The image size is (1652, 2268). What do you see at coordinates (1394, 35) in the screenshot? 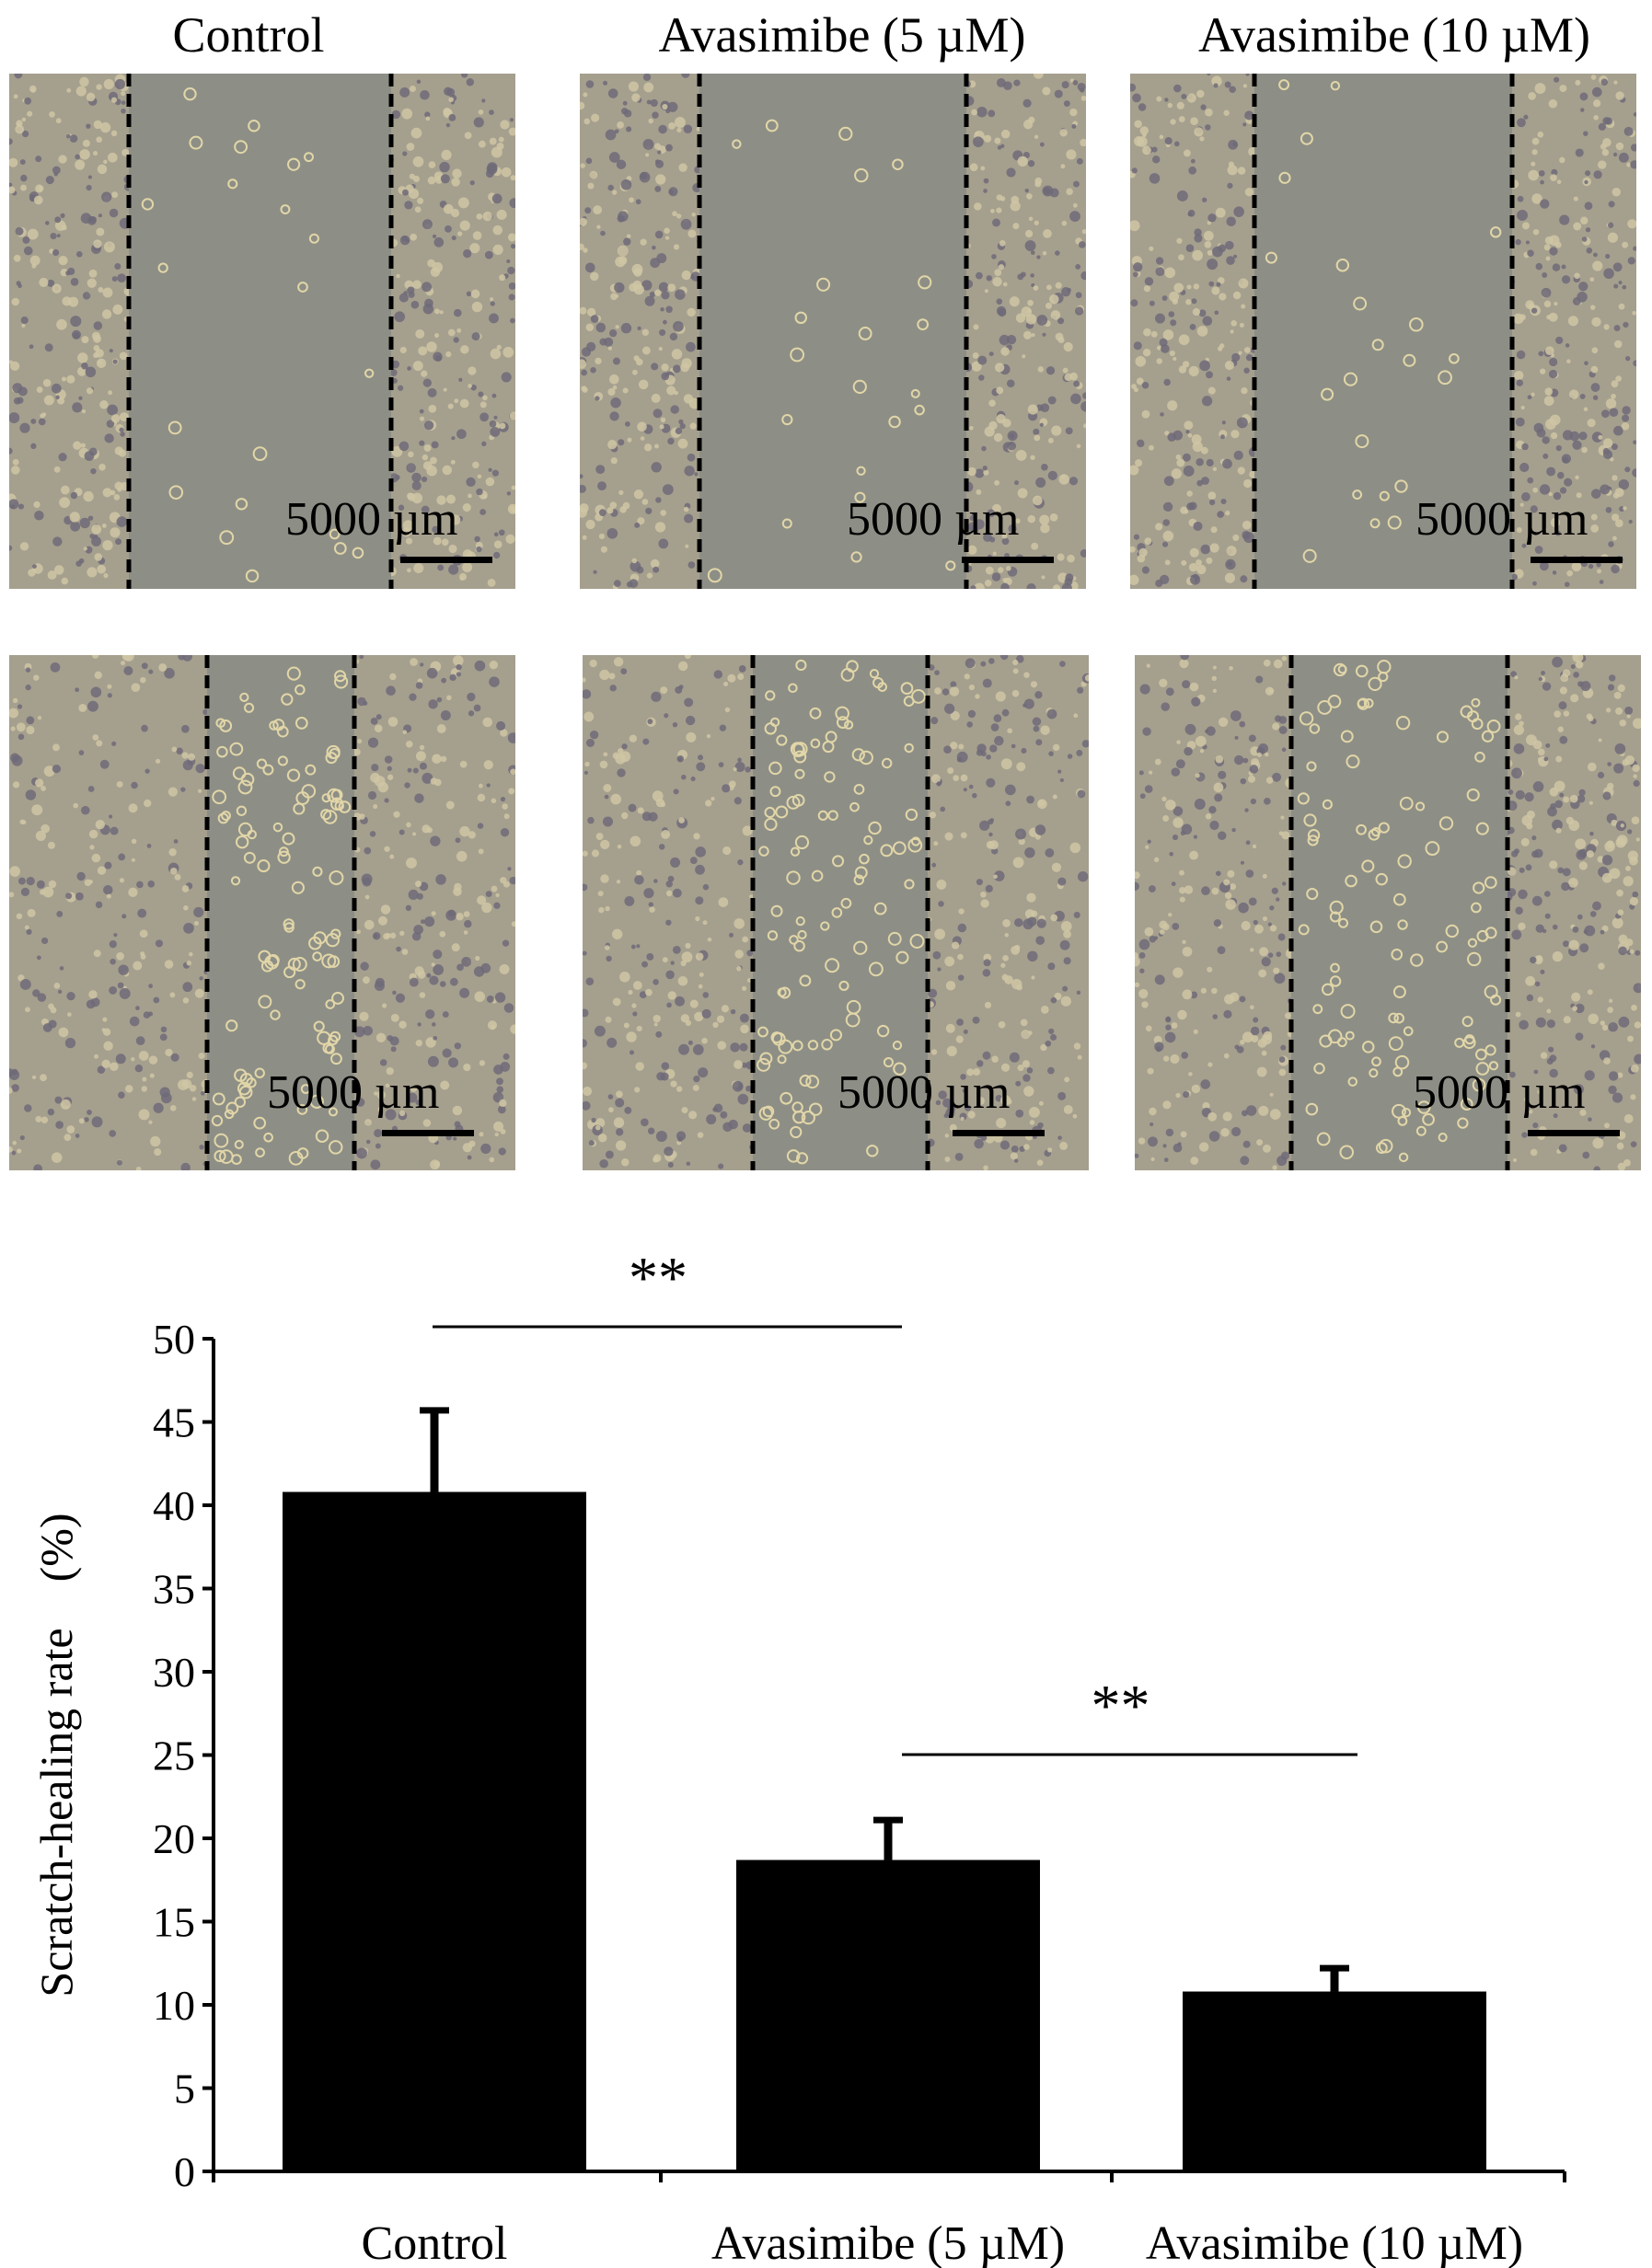
I see `column-title-avasimibe-10: Avasimibe (10 µM)` at bounding box center [1394, 35].